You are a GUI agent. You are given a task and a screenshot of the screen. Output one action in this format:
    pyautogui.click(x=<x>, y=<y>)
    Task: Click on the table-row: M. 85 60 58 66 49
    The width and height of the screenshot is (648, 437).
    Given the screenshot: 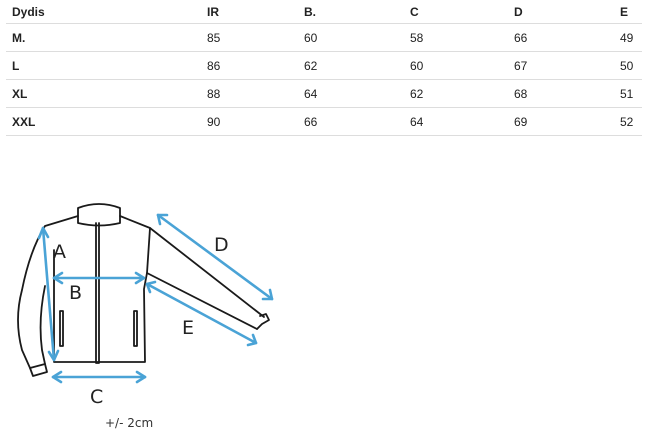 What is the action you would take?
    pyautogui.click(x=324, y=37)
    